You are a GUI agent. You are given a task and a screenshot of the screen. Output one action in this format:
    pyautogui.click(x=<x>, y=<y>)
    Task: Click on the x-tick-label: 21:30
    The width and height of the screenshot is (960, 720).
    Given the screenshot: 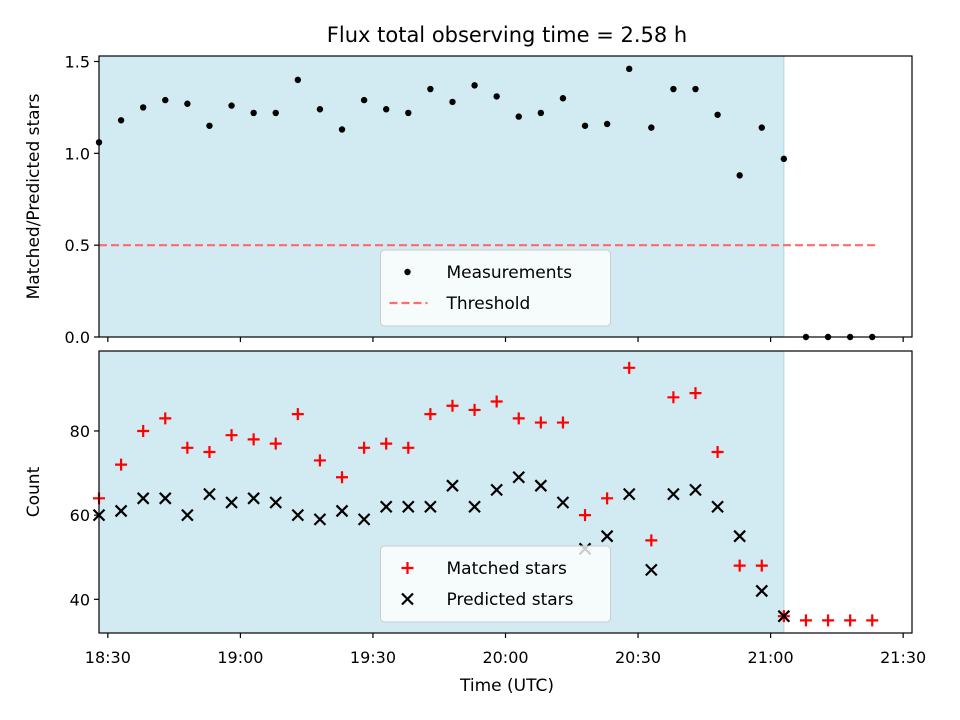 What is the action you would take?
    pyautogui.click(x=903, y=657)
    